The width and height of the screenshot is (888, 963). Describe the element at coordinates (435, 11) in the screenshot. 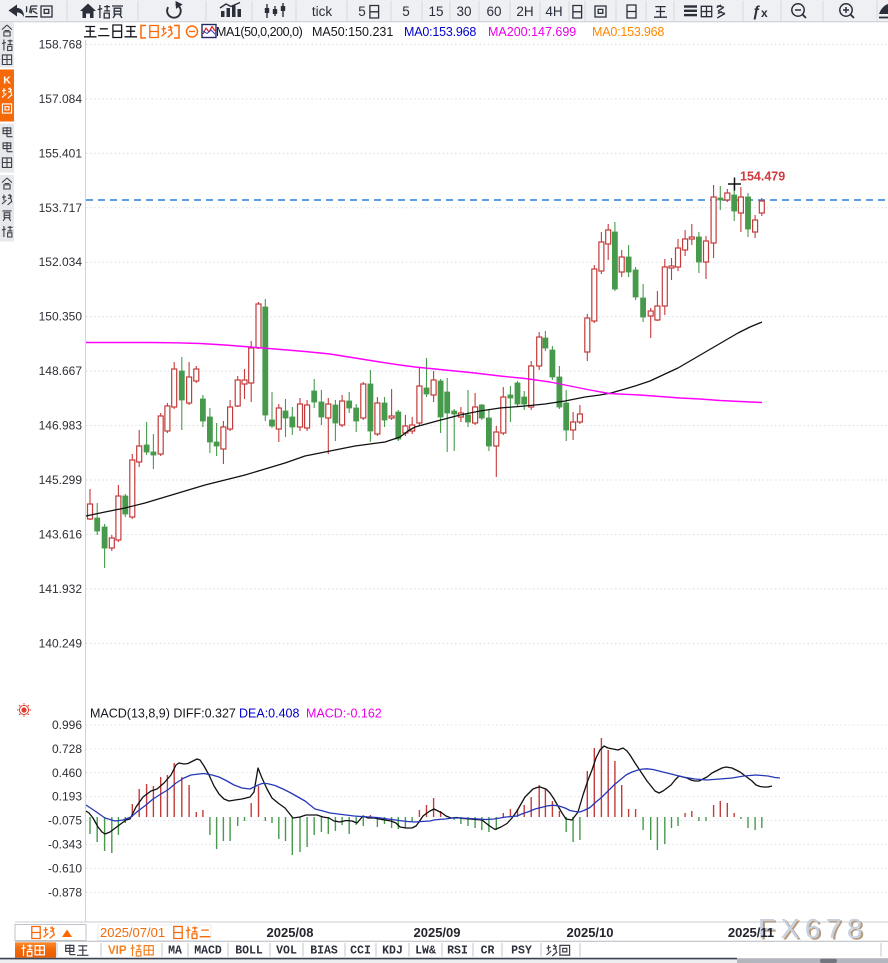

I see `svg-text: 15` at that location.